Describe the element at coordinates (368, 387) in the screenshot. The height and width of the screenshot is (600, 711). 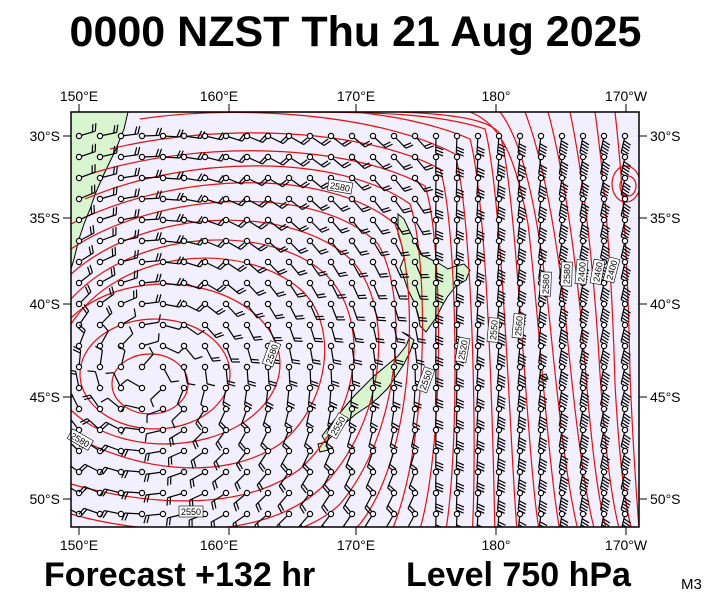
I see `south-island` at that location.